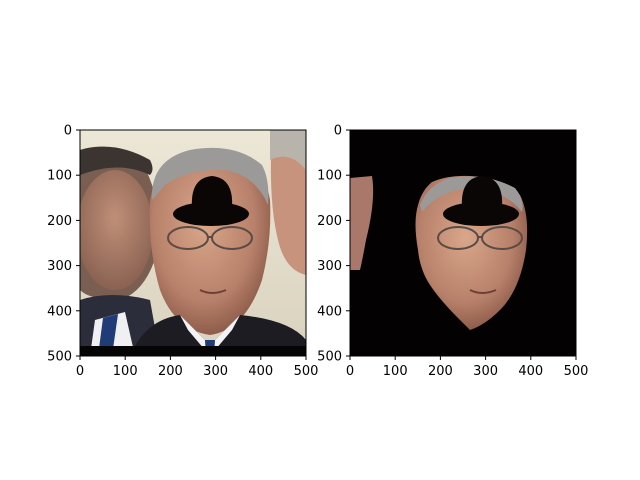 The image size is (640, 480). What do you see at coordinates (350, 371) in the screenshot?
I see `right-x-tick-label: 0` at bounding box center [350, 371].